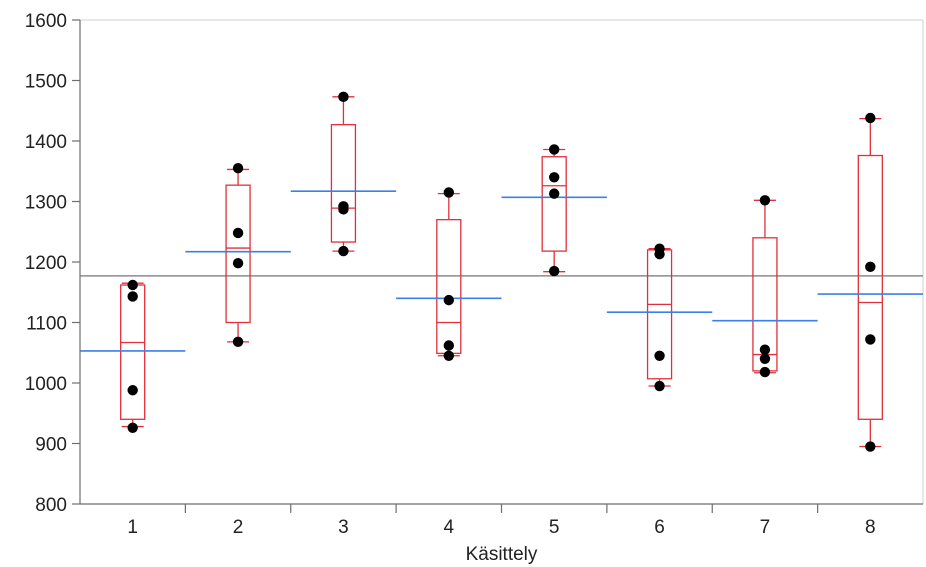  I want to click on y-tick-label: 1100, so click(46, 324).